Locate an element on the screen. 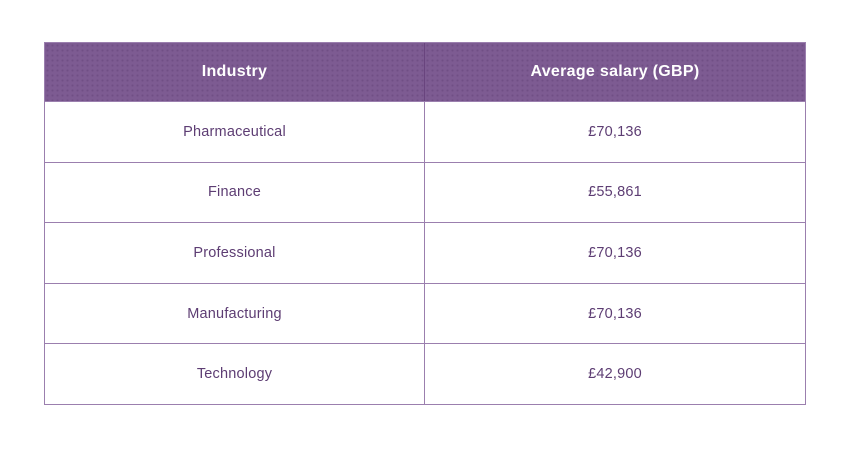  table-header-row: Industry Average salary (GBP) is located at coordinates (425, 72).